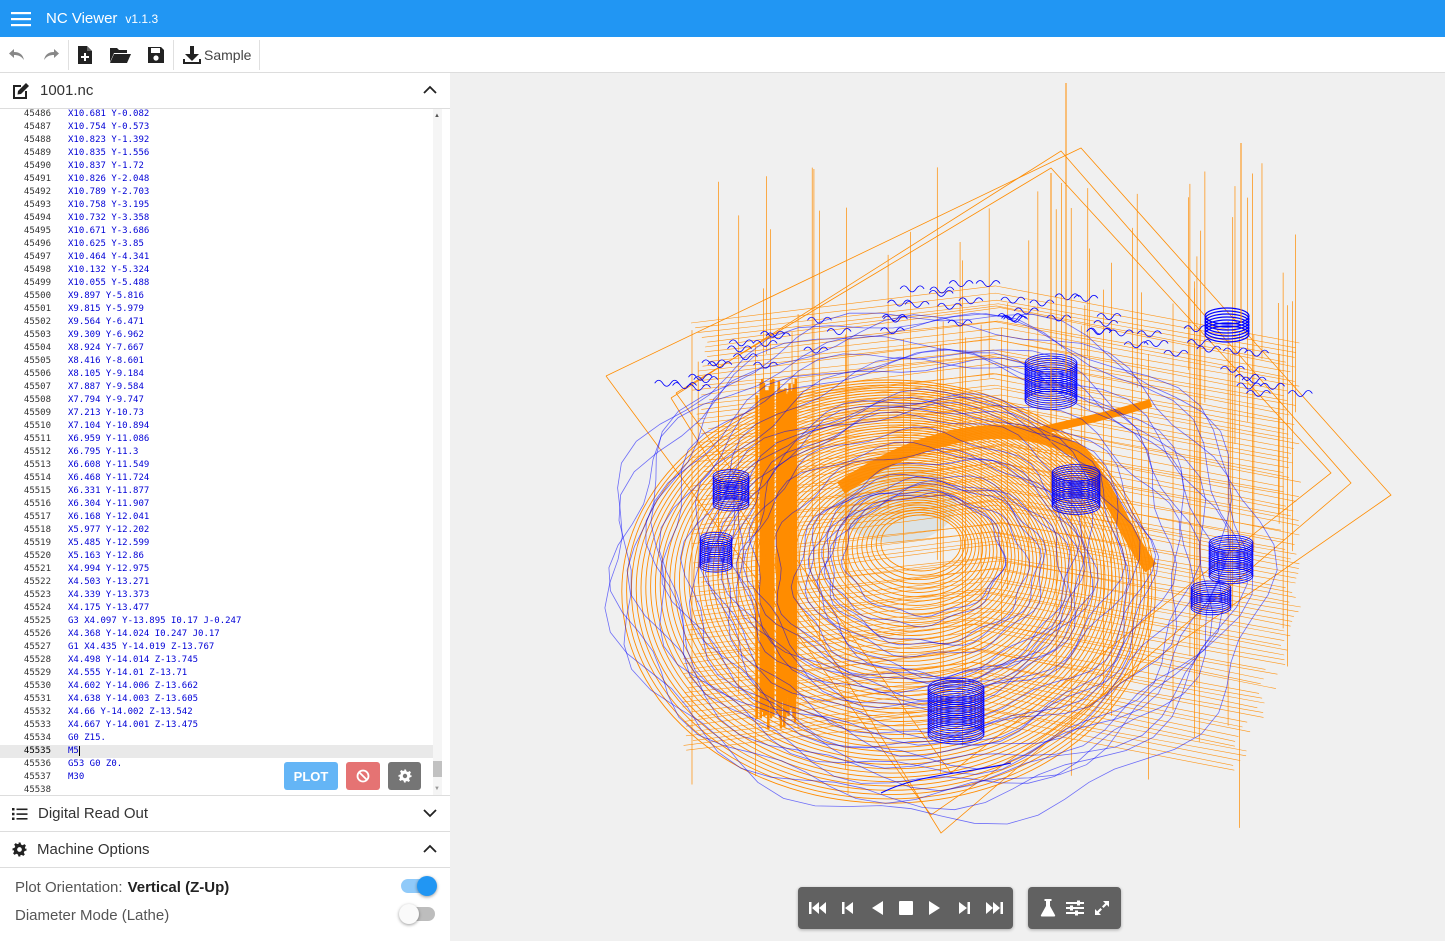 Image resolution: width=1445 pixels, height=941 pixels. What do you see at coordinates (430, 815) in the screenshot?
I see `chevron-down-icon` at bounding box center [430, 815].